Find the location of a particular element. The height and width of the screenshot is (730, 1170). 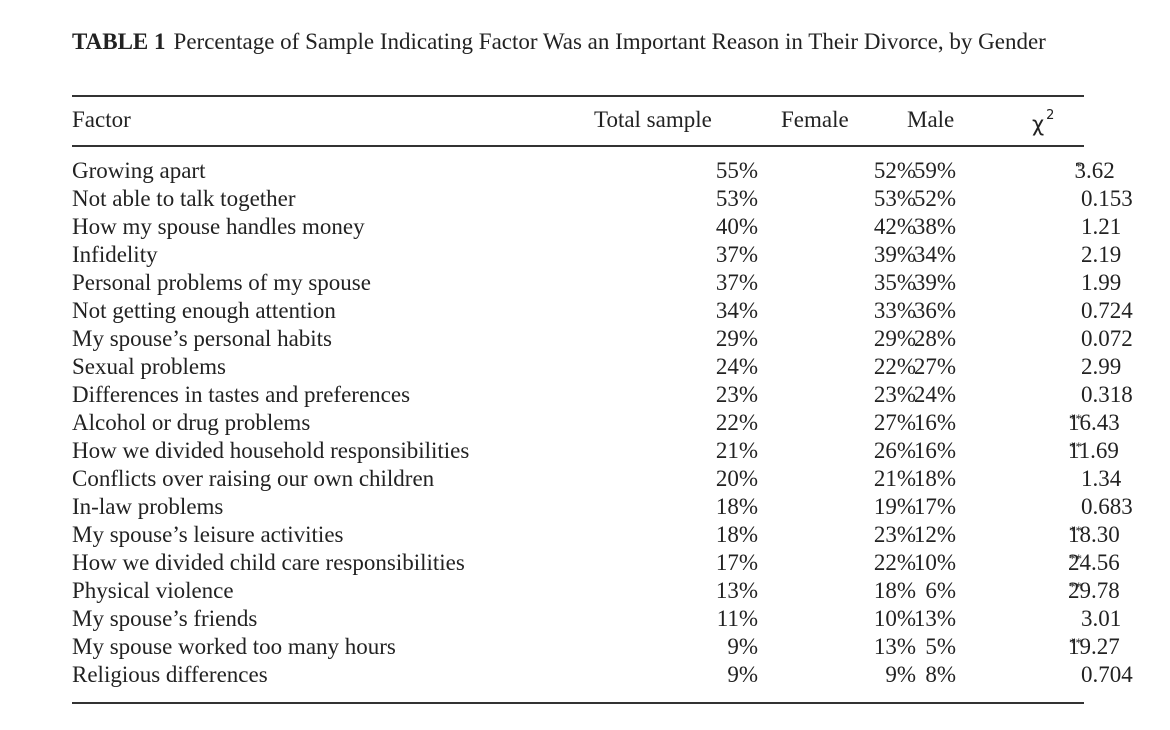

cell-chi-square: 0.318 is located at coordinates (1107, 396).